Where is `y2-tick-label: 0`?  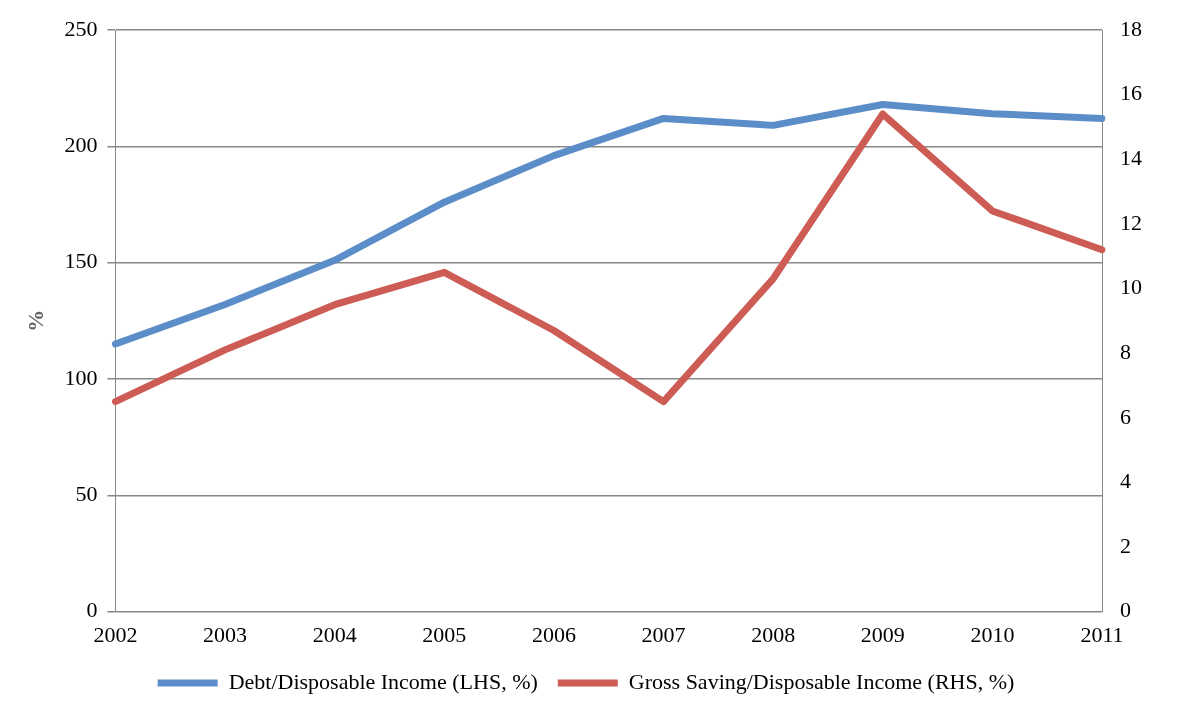 y2-tick-label: 0 is located at coordinates (1125, 610).